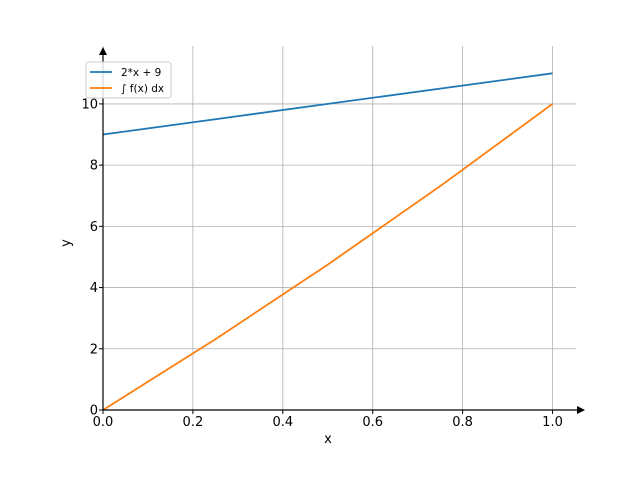  I want to click on legend: 2*x + 9 ∫ f(x) dx, so click(128, 80).